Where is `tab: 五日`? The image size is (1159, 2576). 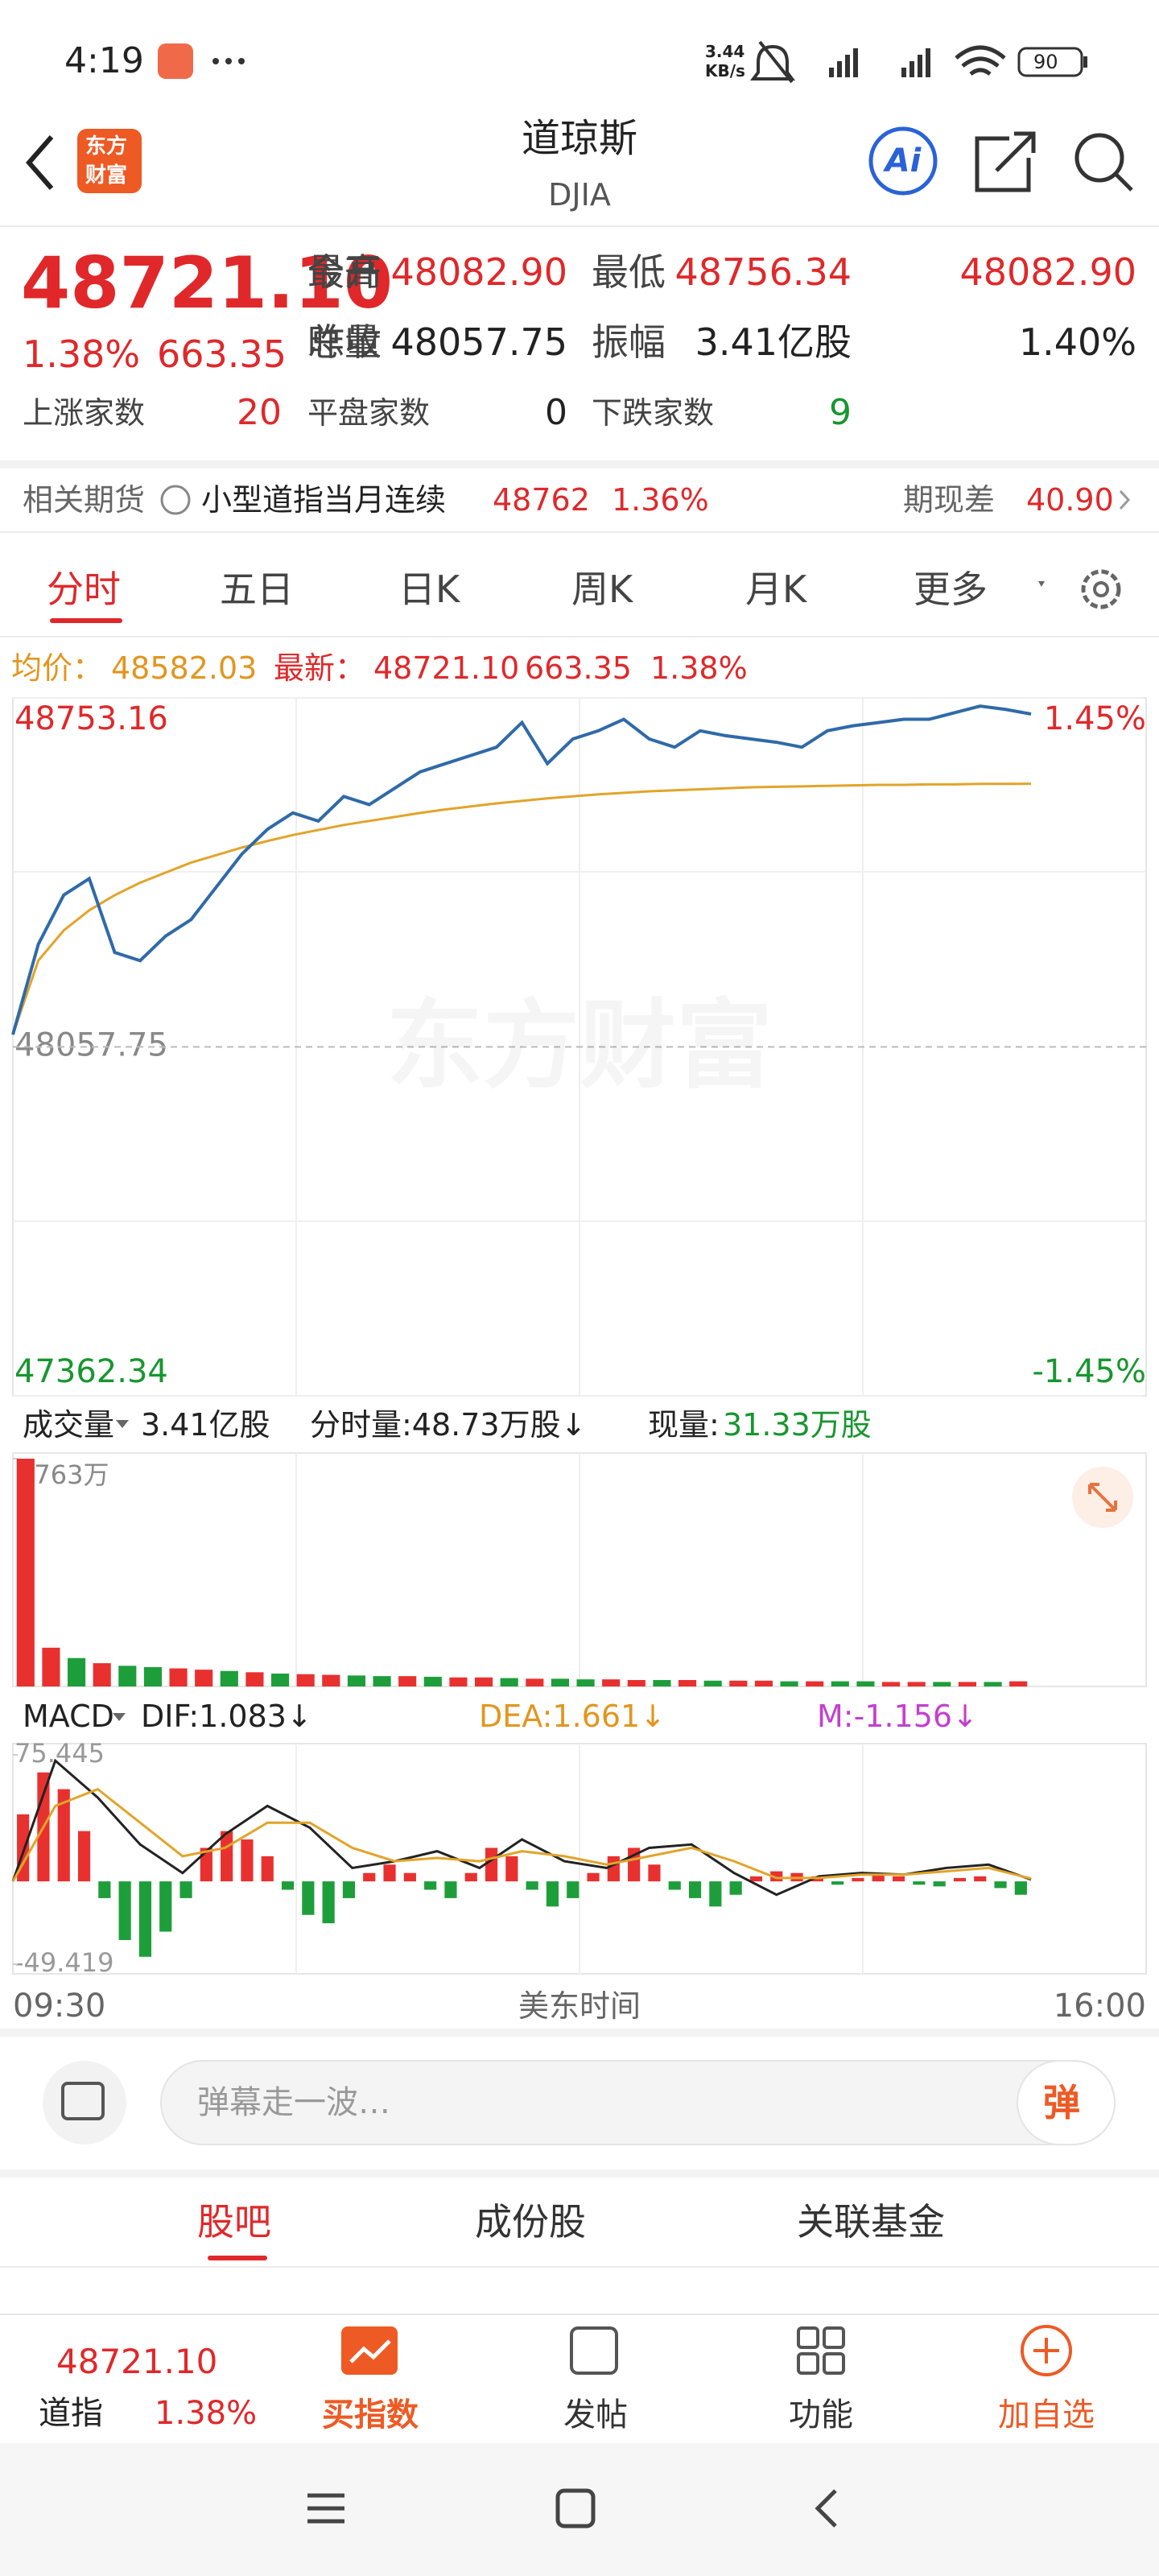
tab: 五日 is located at coordinates (257, 589).